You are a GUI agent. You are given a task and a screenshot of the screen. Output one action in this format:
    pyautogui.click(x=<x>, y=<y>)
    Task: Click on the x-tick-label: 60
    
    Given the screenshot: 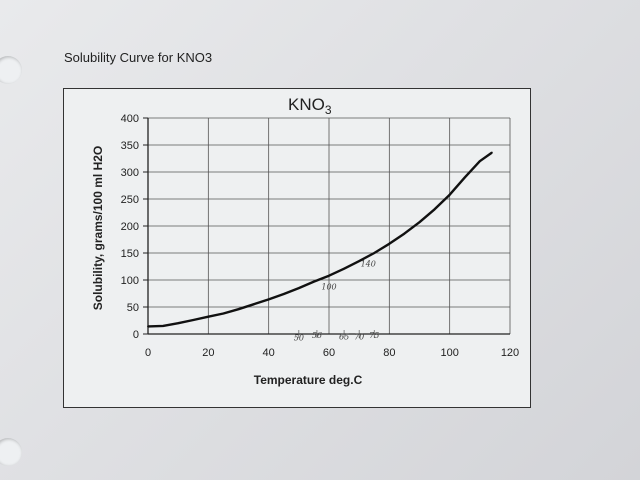 What is the action you would take?
    pyautogui.click(x=329, y=353)
    